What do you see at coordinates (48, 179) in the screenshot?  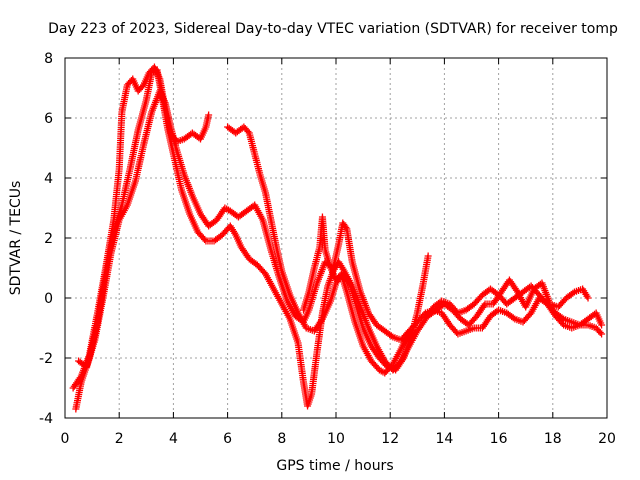 I see `y-tick-label: 4` at bounding box center [48, 179].